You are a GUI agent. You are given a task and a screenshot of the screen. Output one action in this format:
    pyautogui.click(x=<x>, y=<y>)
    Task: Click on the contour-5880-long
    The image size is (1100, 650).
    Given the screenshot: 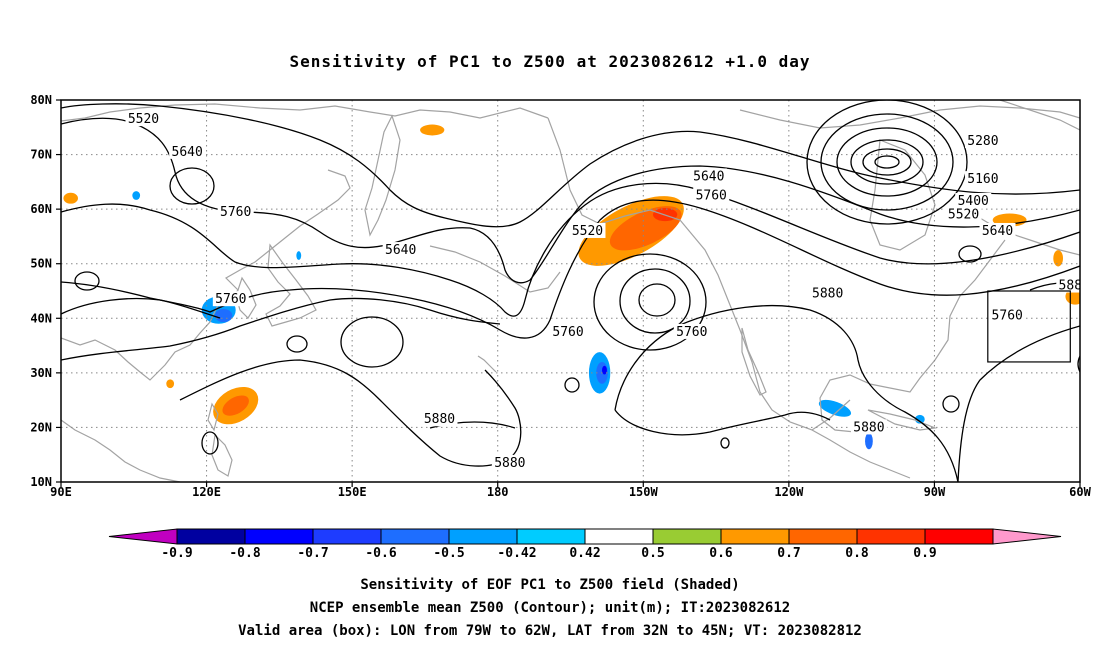 What is the action you would take?
    pyautogui.click(x=281, y=329)
    